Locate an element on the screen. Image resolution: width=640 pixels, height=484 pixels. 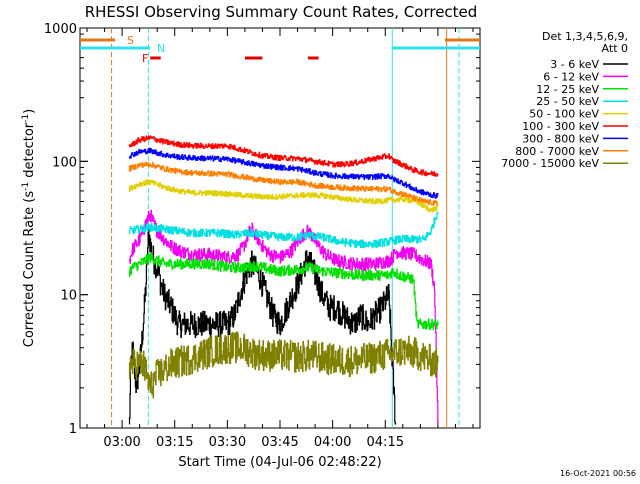
legend-label: 12 - 25 keV is located at coordinates (567, 89).